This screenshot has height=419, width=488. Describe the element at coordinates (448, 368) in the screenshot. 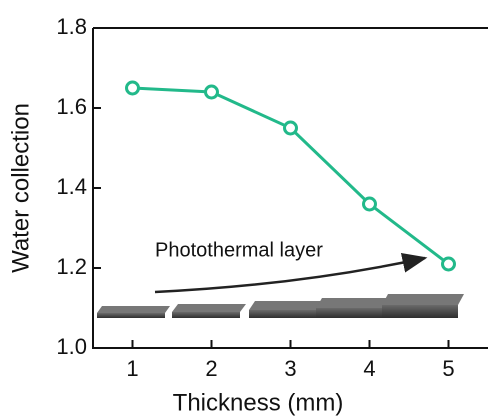

I see `x-tick-label: 5` at that location.